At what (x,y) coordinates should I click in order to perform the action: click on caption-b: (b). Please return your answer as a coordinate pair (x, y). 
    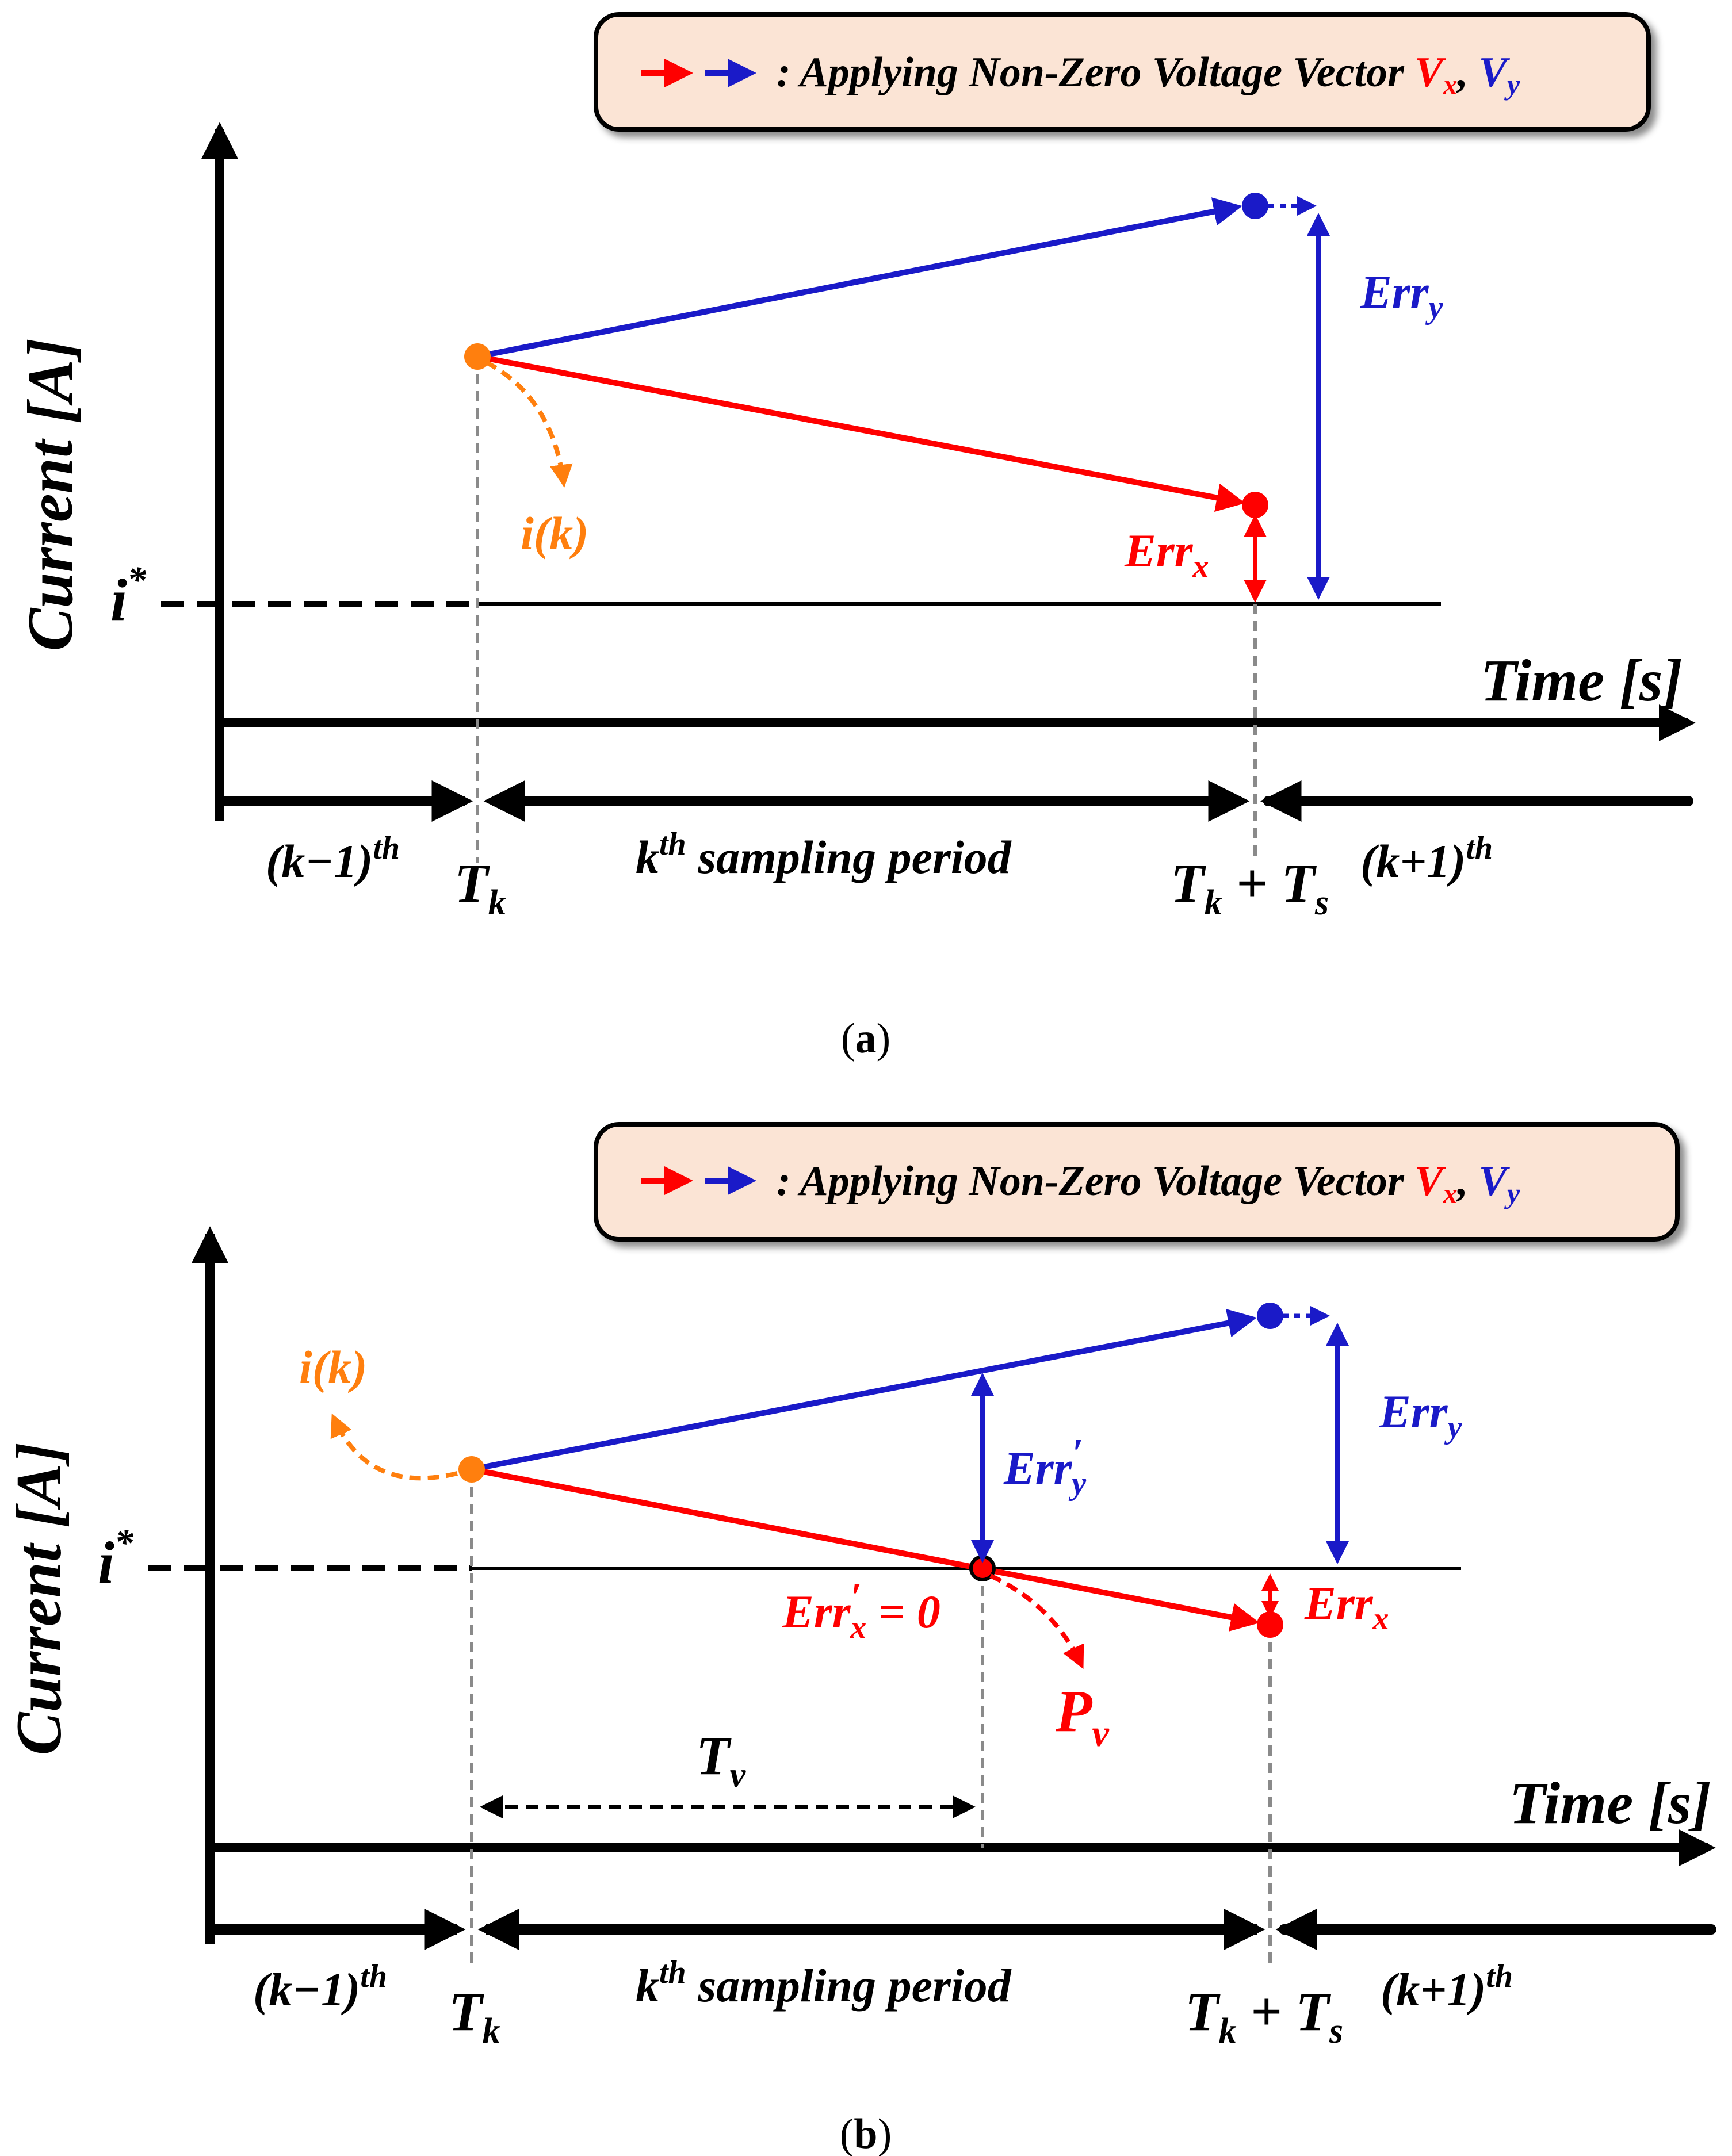
    Looking at the image, I should click on (866, 2133).